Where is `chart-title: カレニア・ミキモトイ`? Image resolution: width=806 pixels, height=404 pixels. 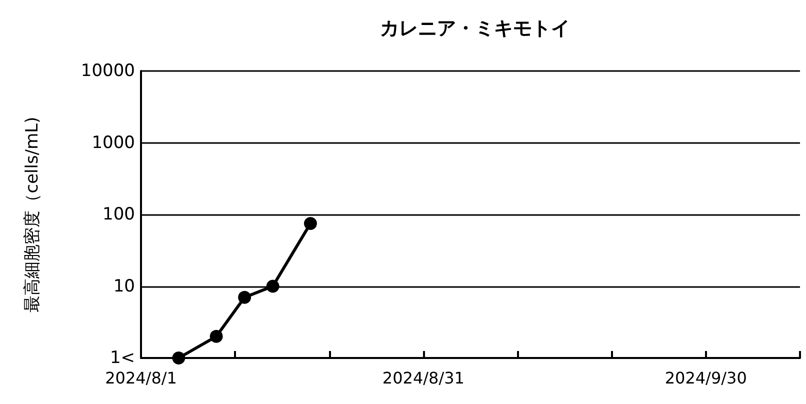 chart-title: カレニア・ミキモトイ is located at coordinates (475, 29).